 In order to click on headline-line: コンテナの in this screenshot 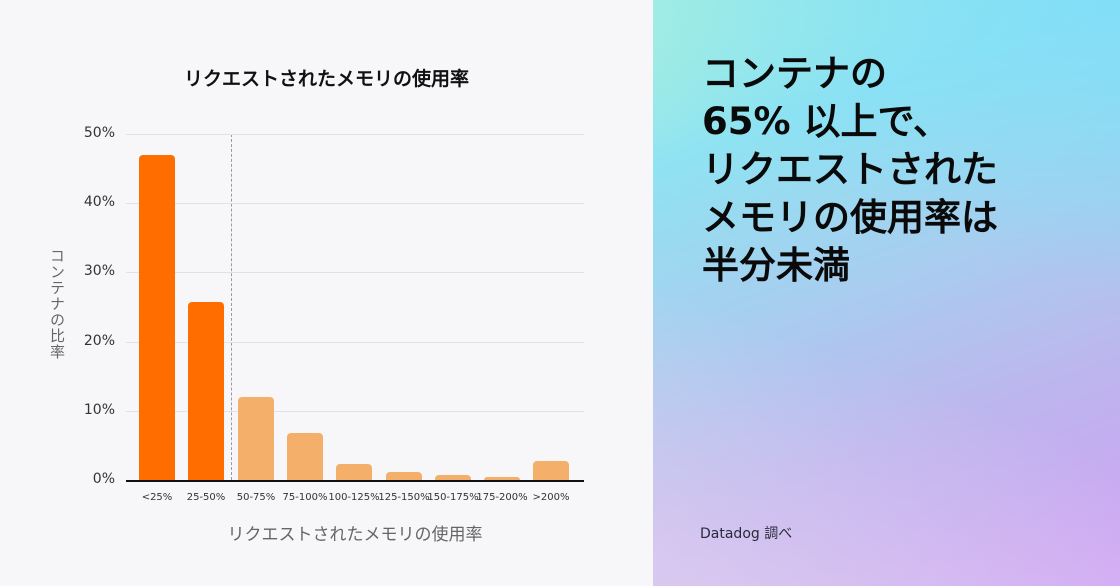, I will do `click(794, 73)`.